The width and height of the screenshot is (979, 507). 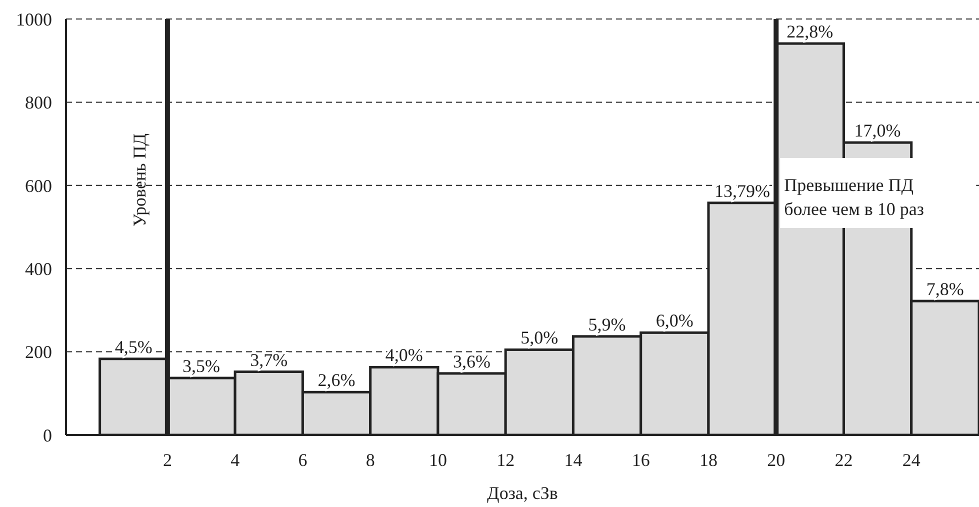 What do you see at coordinates (776, 460) in the screenshot?
I see `x-tick-label: 20` at bounding box center [776, 460].